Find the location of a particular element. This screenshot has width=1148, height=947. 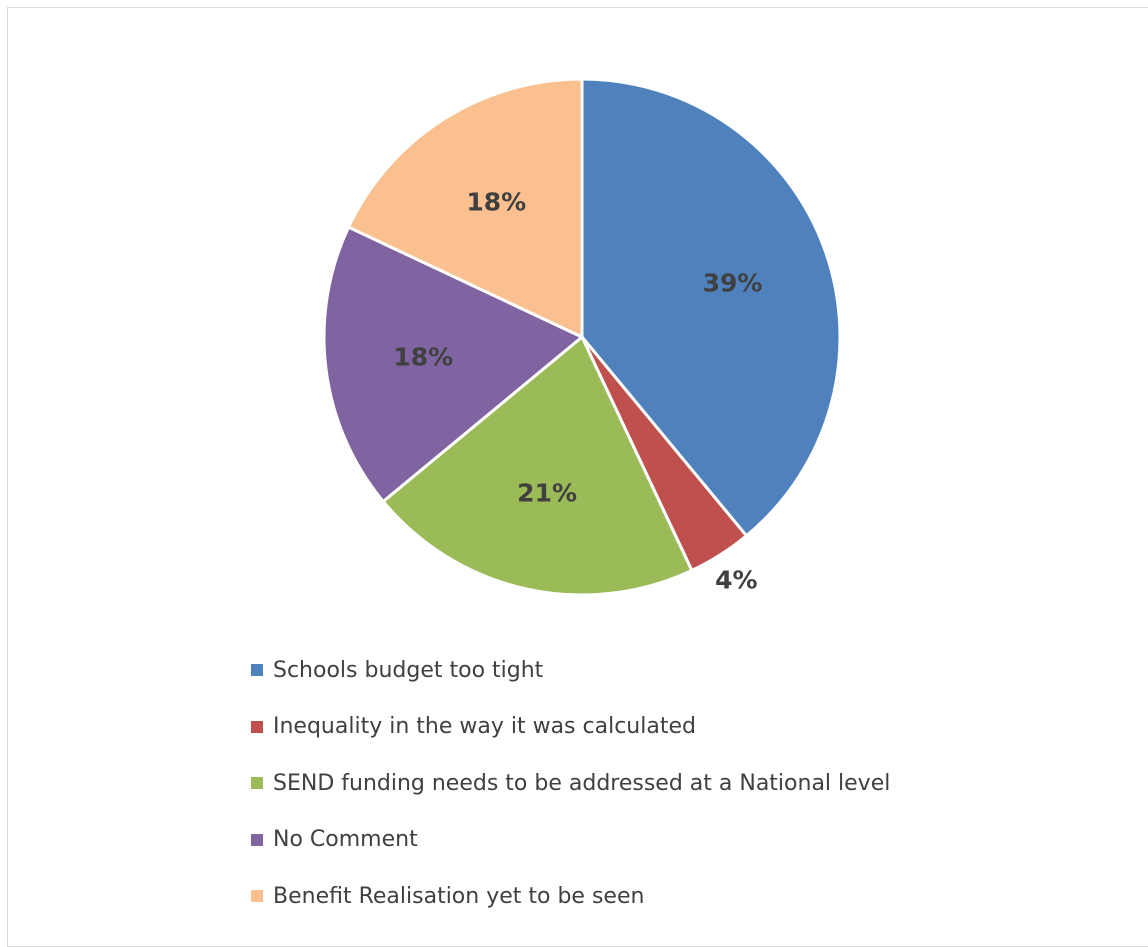

pie-slice-send-funding is located at coordinates (537, 466).